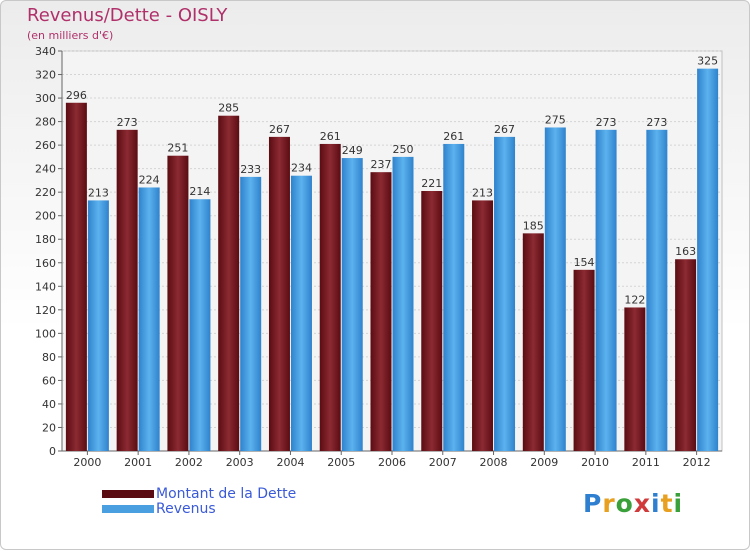  What do you see at coordinates (87, 462) in the screenshot?
I see `x-tick-label: 2000` at bounding box center [87, 462].